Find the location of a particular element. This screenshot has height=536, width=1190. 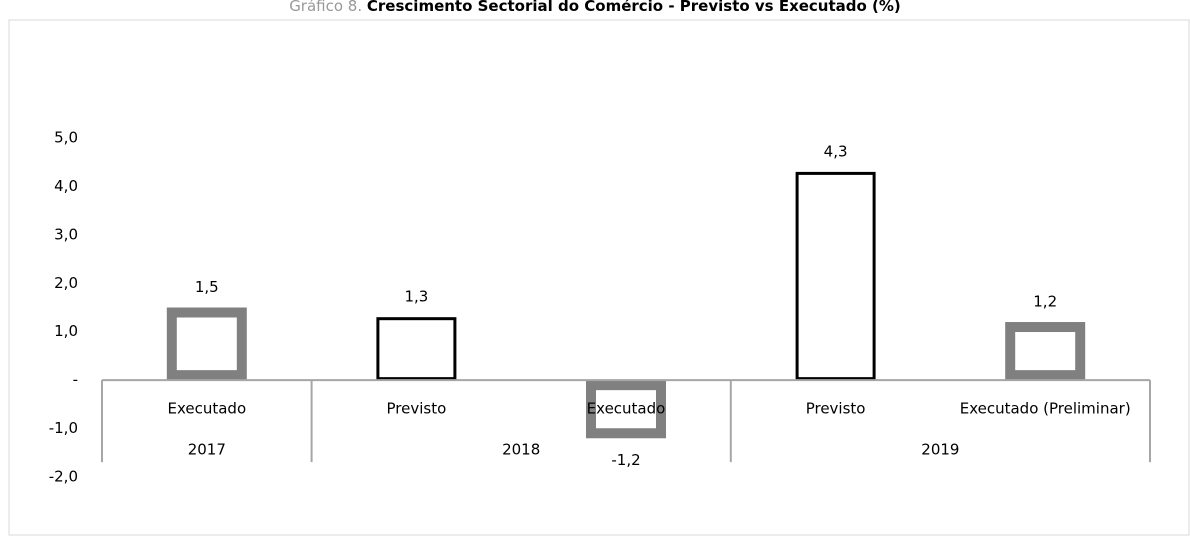

y-tick-label: 3,0 is located at coordinates (66, 234).